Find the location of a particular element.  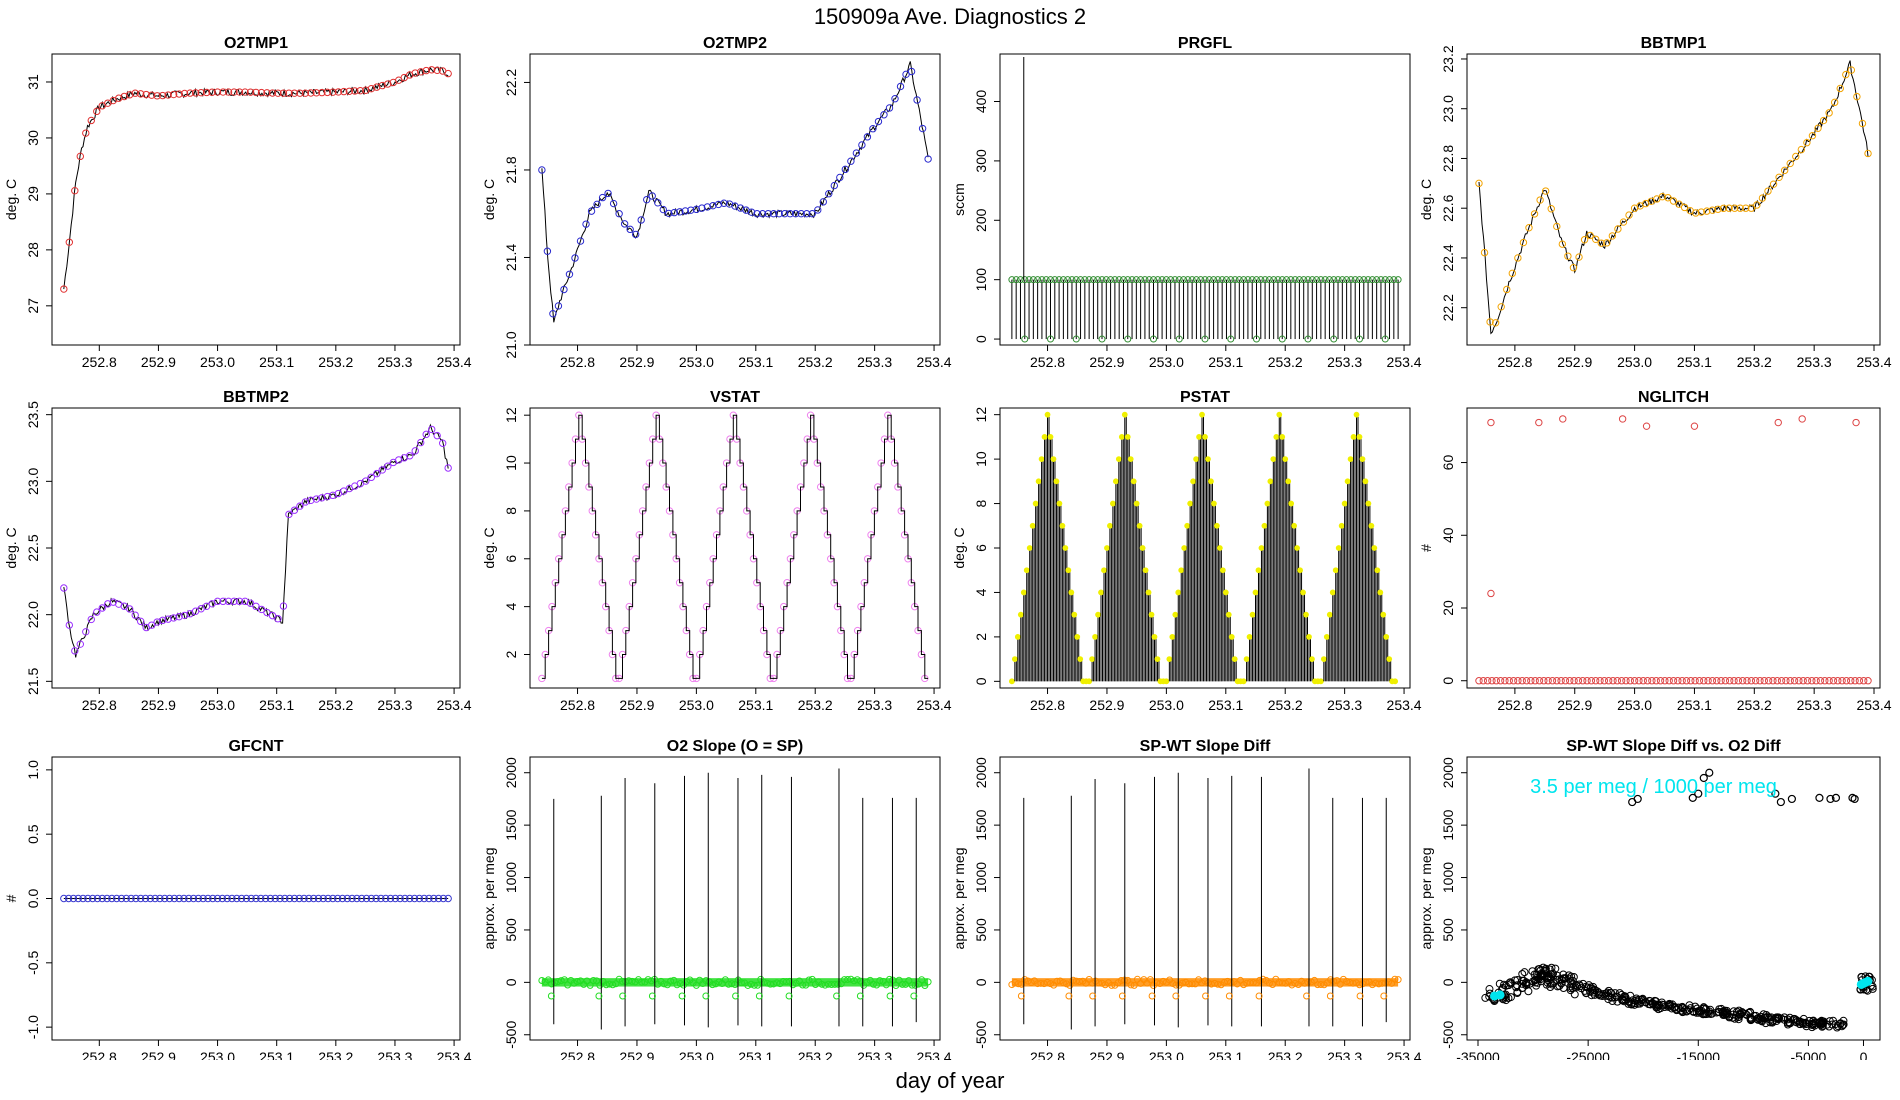

plot-frame is located at coordinates (1205, 199).